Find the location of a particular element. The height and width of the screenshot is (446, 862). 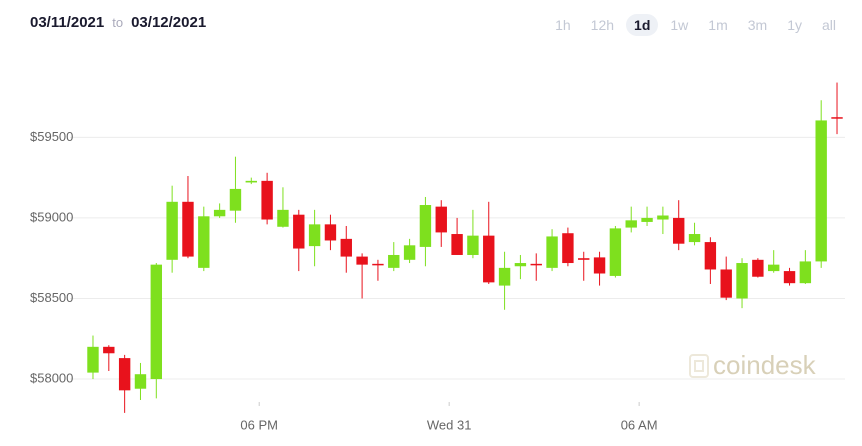

date-range: 03/11/2021 to 03/12/2021 is located at coordinates (118, 22).